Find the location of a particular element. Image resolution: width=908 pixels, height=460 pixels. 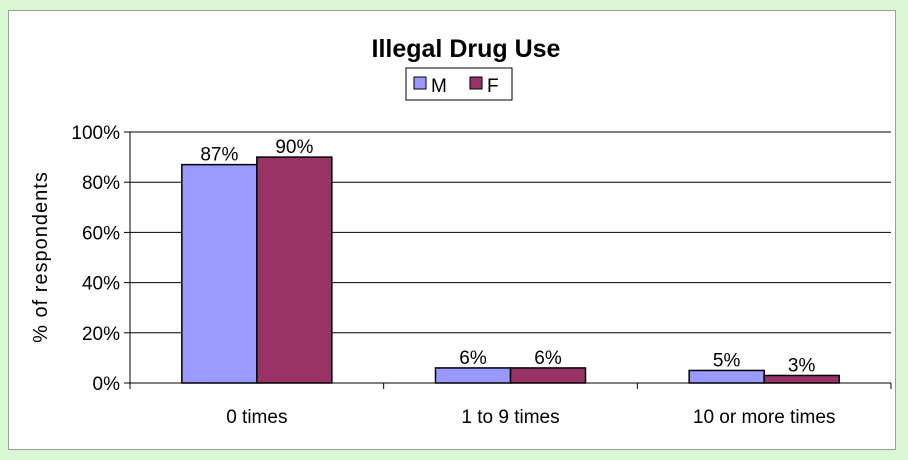

y-axis-label: % of respondents is located at coordinates (41, 257).